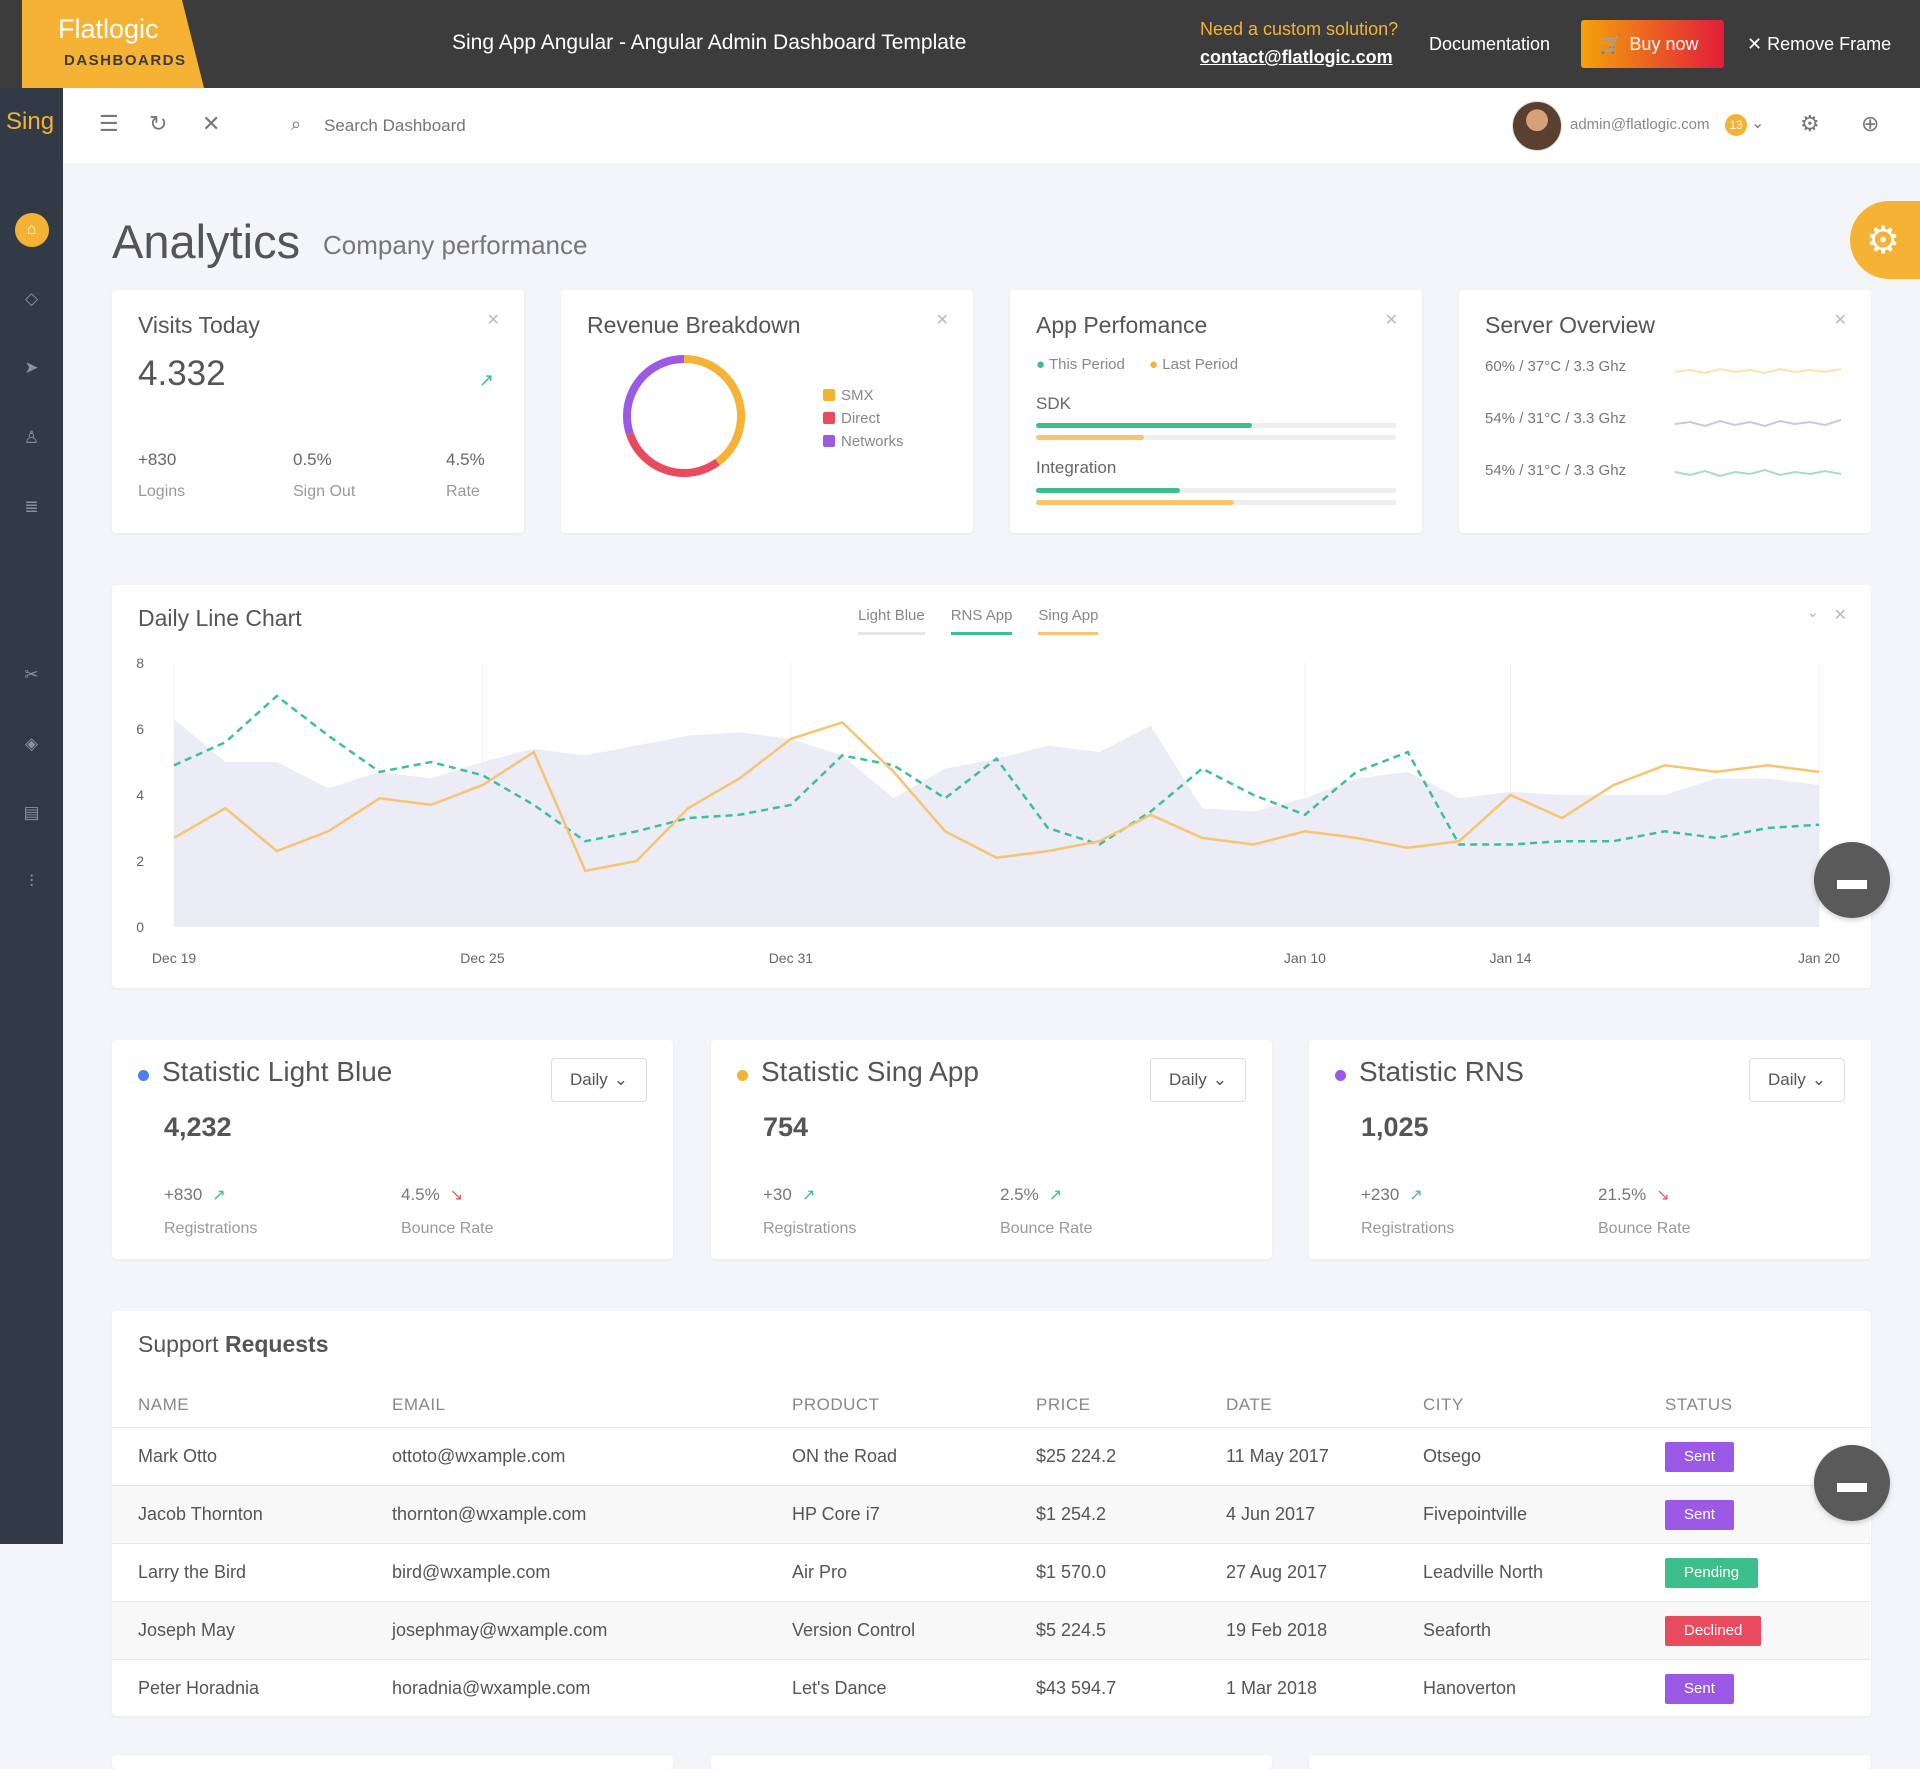 The height and width of the screenshot is (1769, 1920). Describe the element at coordinates (31, 812) in the screenshot. I see `document-icon: ▤` at that location.